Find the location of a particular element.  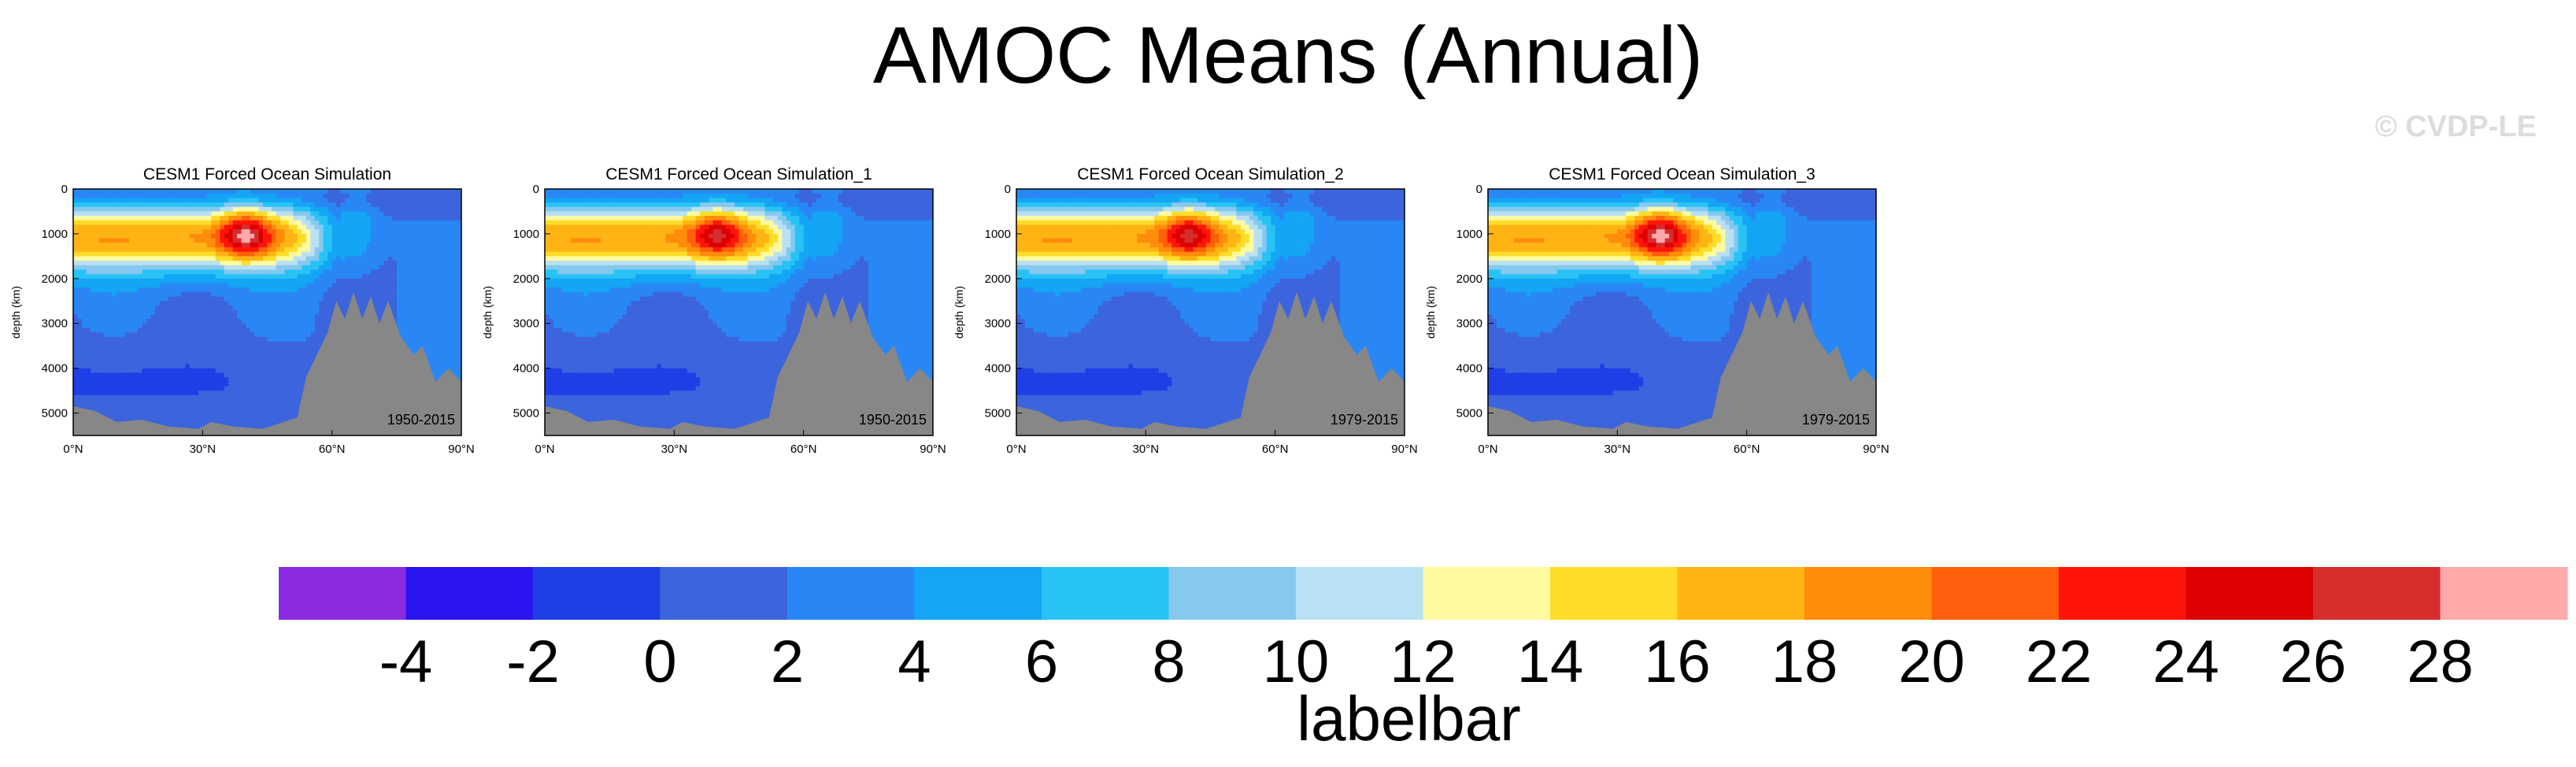

labelbar-tick-label: 8 is located at coordinates (1168, 661).